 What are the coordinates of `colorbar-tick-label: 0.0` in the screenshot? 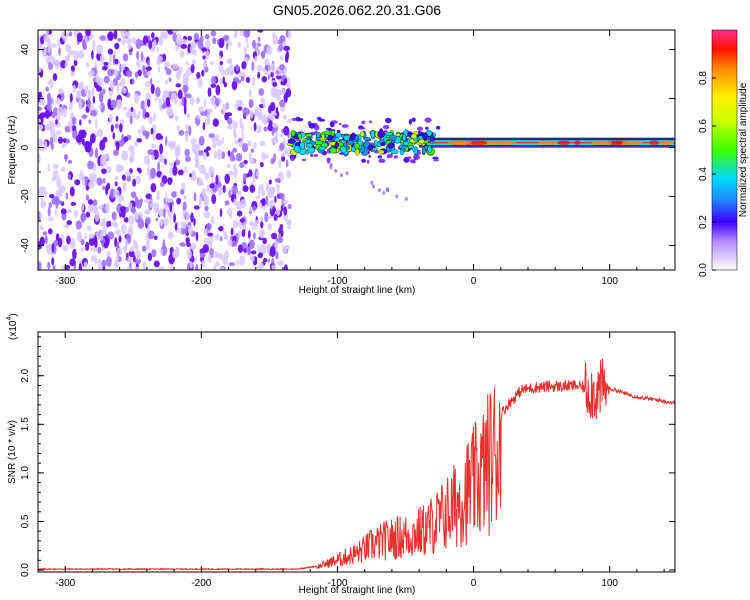 It's located at (703, 270).